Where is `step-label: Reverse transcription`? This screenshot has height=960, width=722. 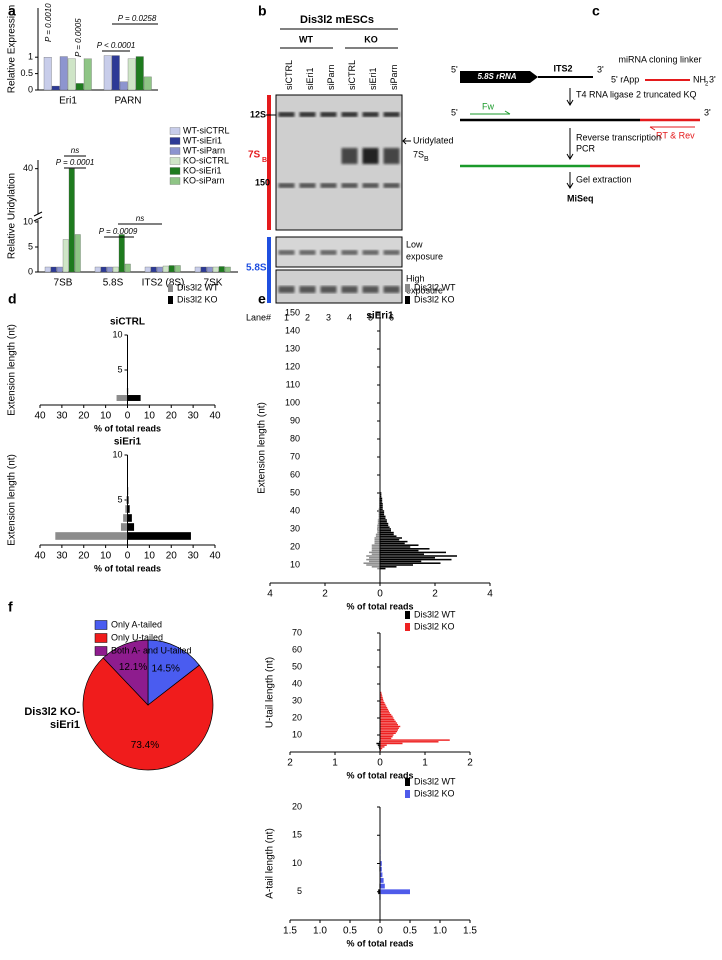
step-label: Reverse transcription is located at coordinates (618, 137).